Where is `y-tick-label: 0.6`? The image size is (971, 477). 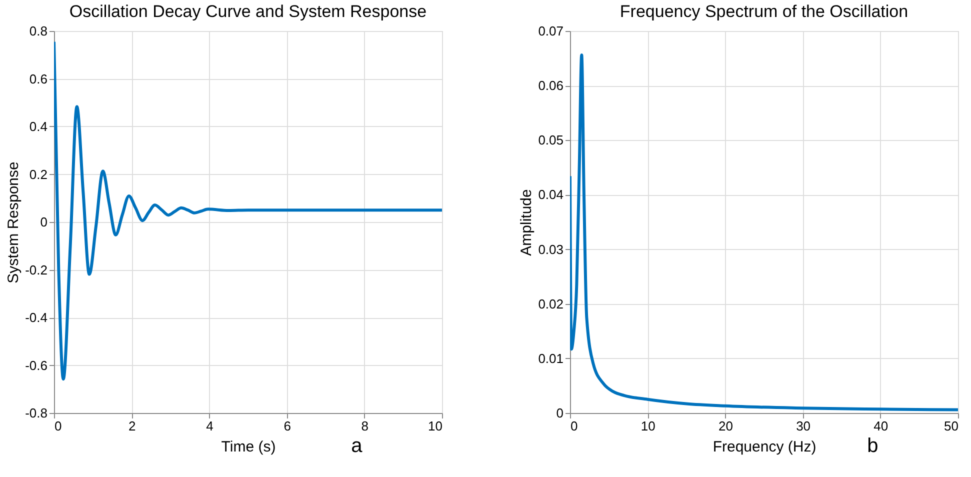
y-tick-label: 0.6 is located at coordinates (38, 78).